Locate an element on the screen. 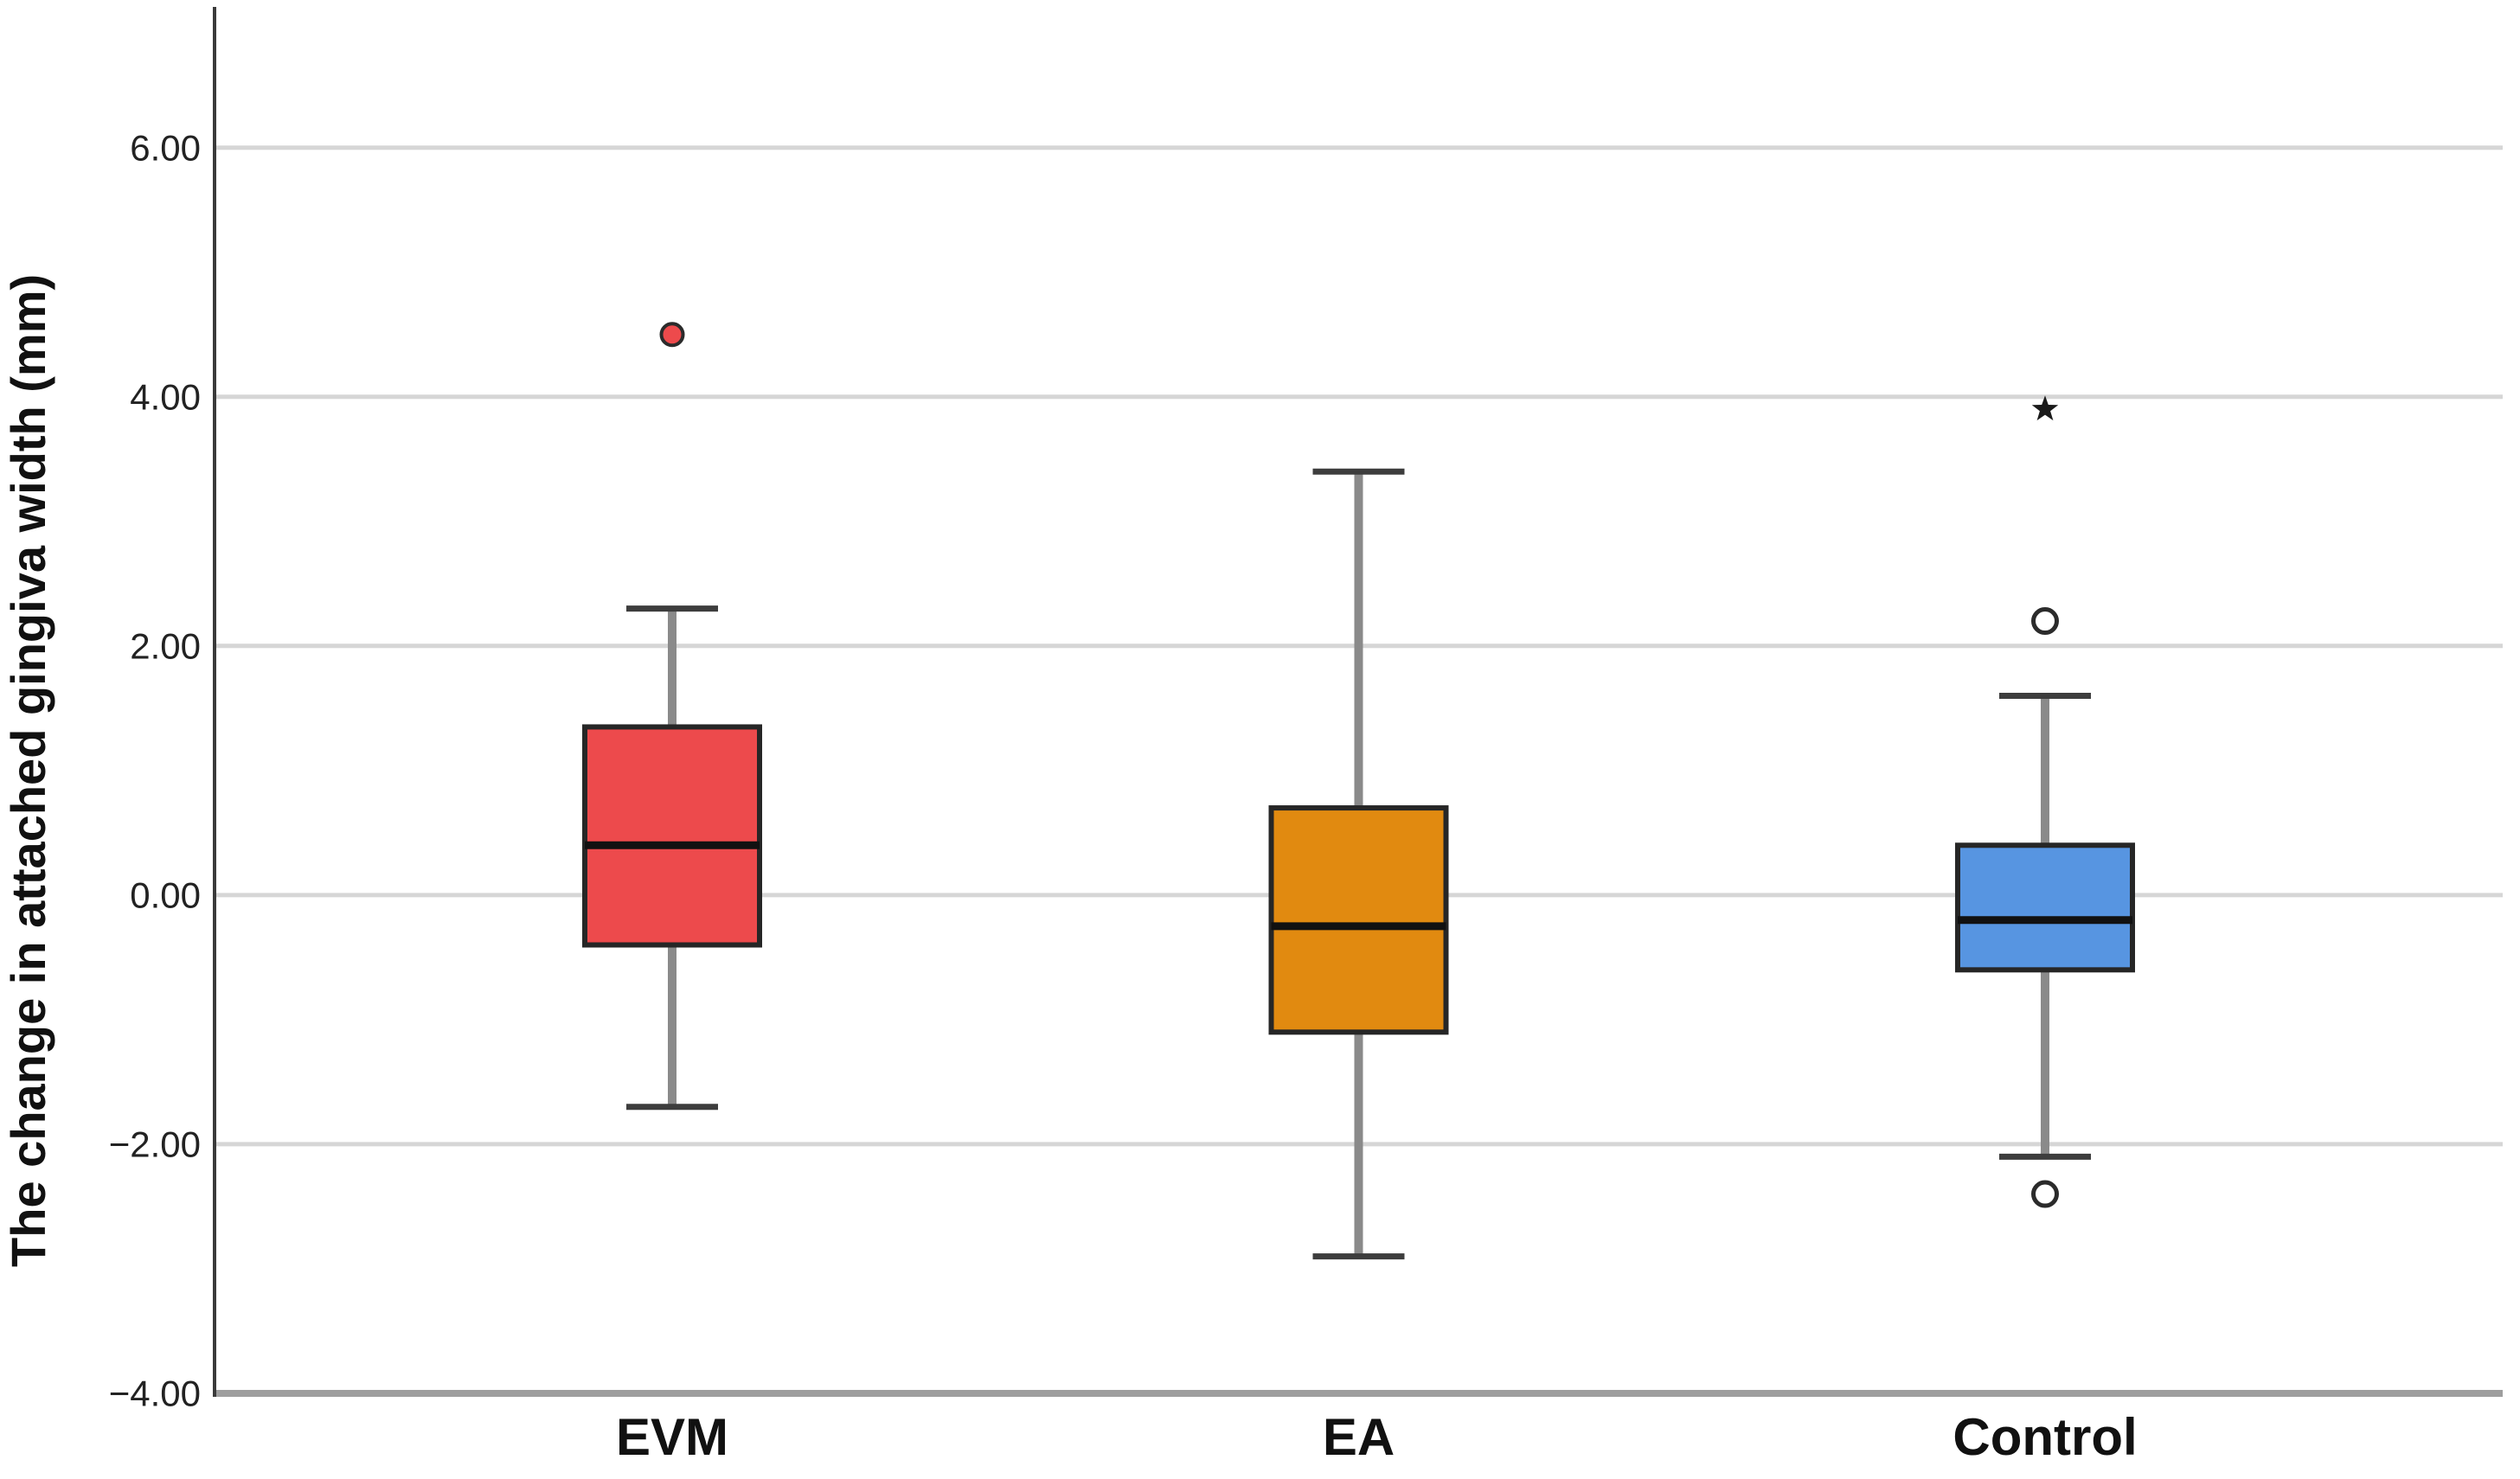 This screenshot has width=2520, height=1479. extreme-outlier-star-control is located at coordinates (2045, 408).